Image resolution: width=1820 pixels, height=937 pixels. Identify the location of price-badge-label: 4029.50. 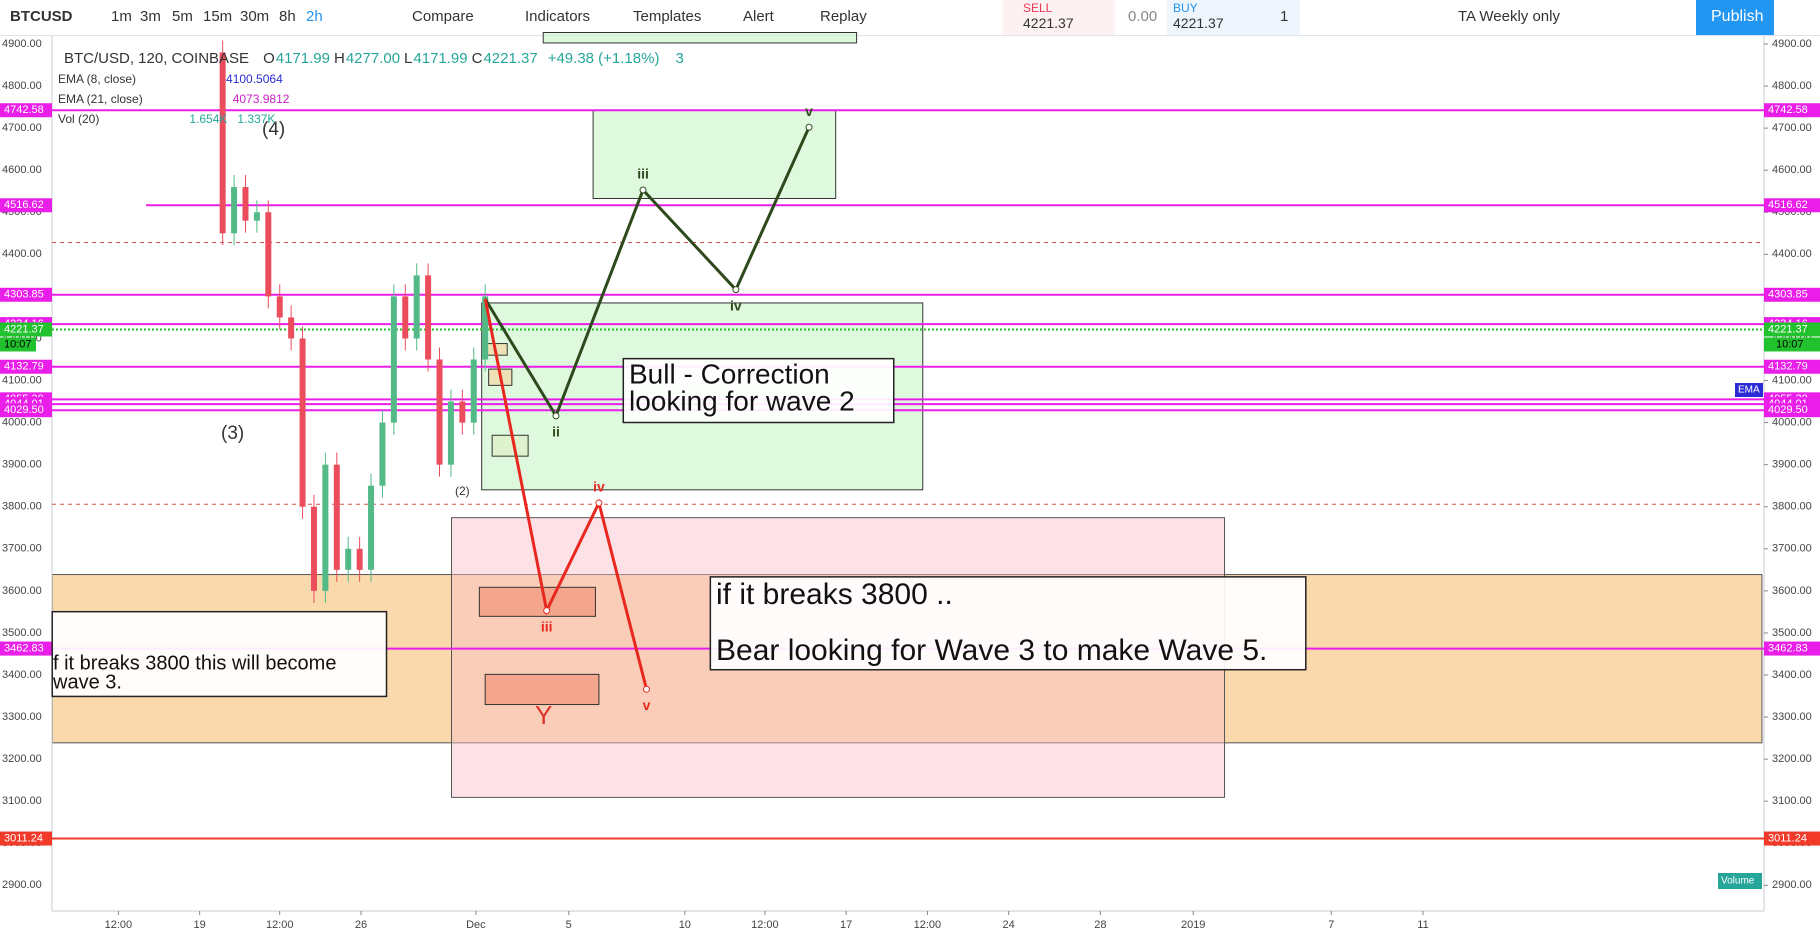
(1788, 410).